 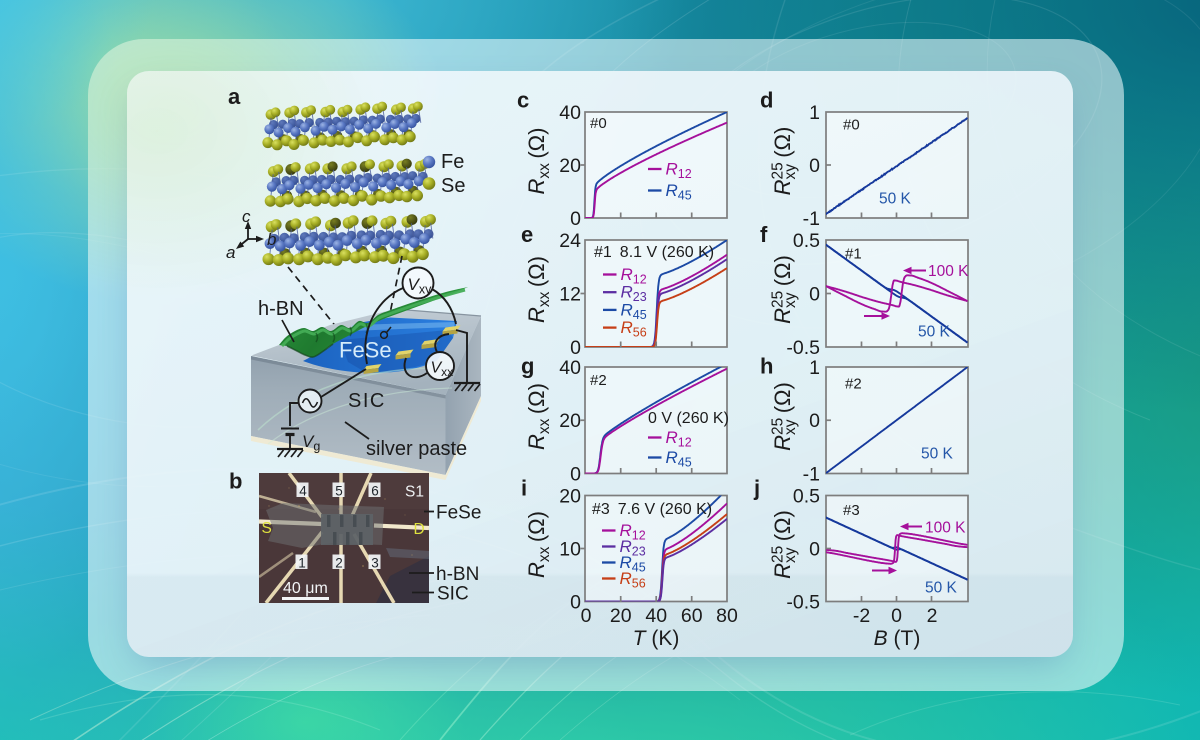 What do you see at coordinates (766, 366) in the screenshot?
I see `svg-text: h` at bounding box center [766, 366].